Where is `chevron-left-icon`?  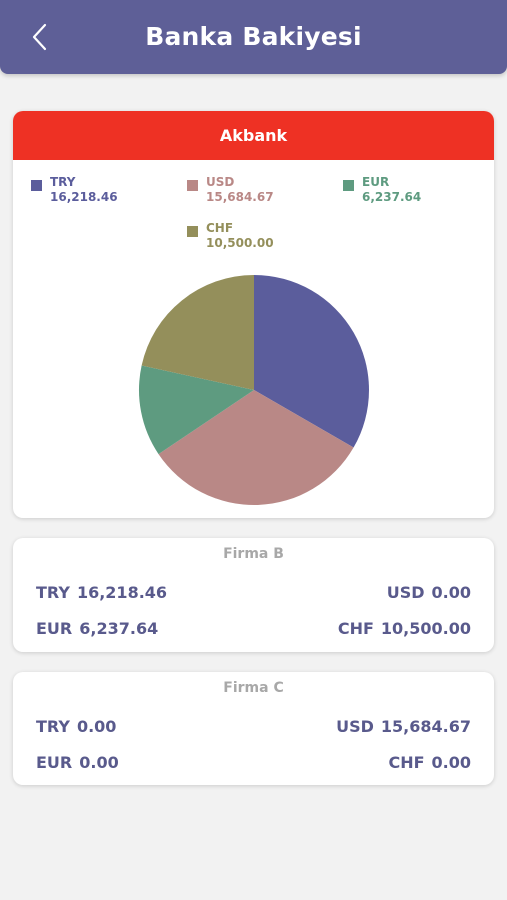 chevron-left-icon is located at coordinates (39, 37).